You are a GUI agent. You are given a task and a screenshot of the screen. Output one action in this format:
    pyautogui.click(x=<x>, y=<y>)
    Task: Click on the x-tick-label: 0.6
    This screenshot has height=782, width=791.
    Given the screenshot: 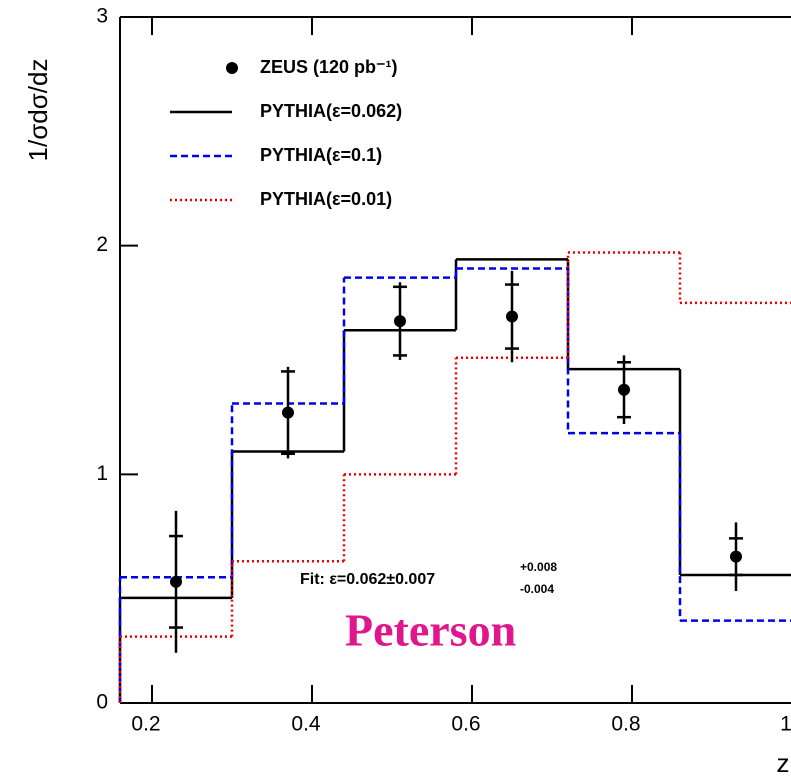 What is the action you would take?
    pyautogui.click(x=465, y=724)
    